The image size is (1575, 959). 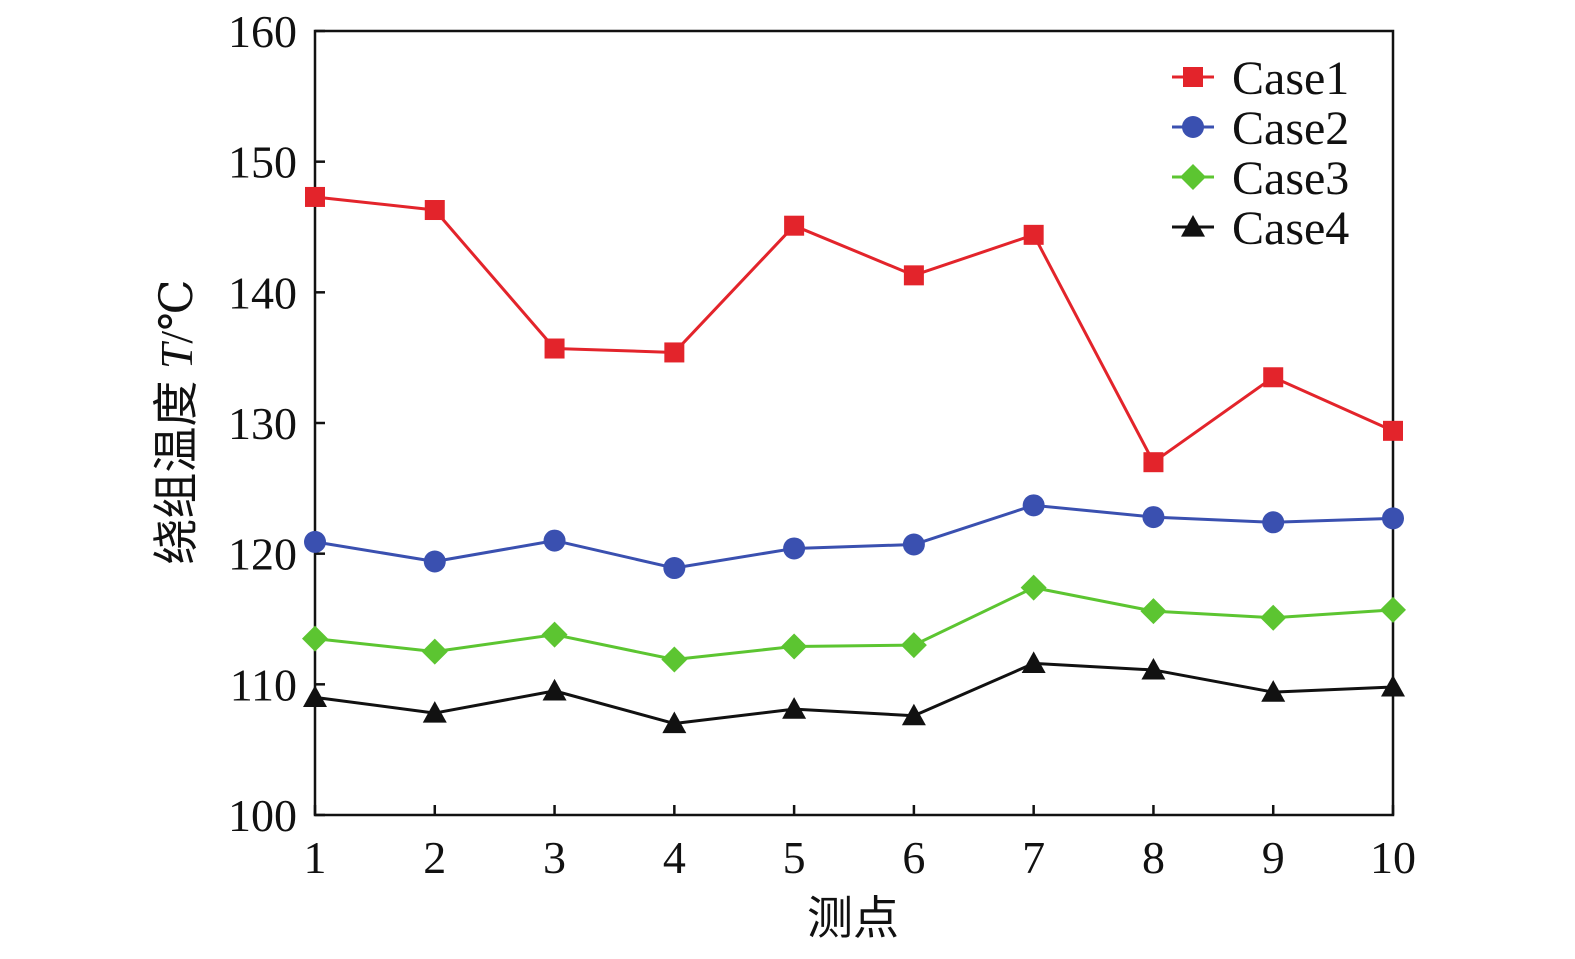 I want to click on series-line-case2, so click(x=854, y=536).